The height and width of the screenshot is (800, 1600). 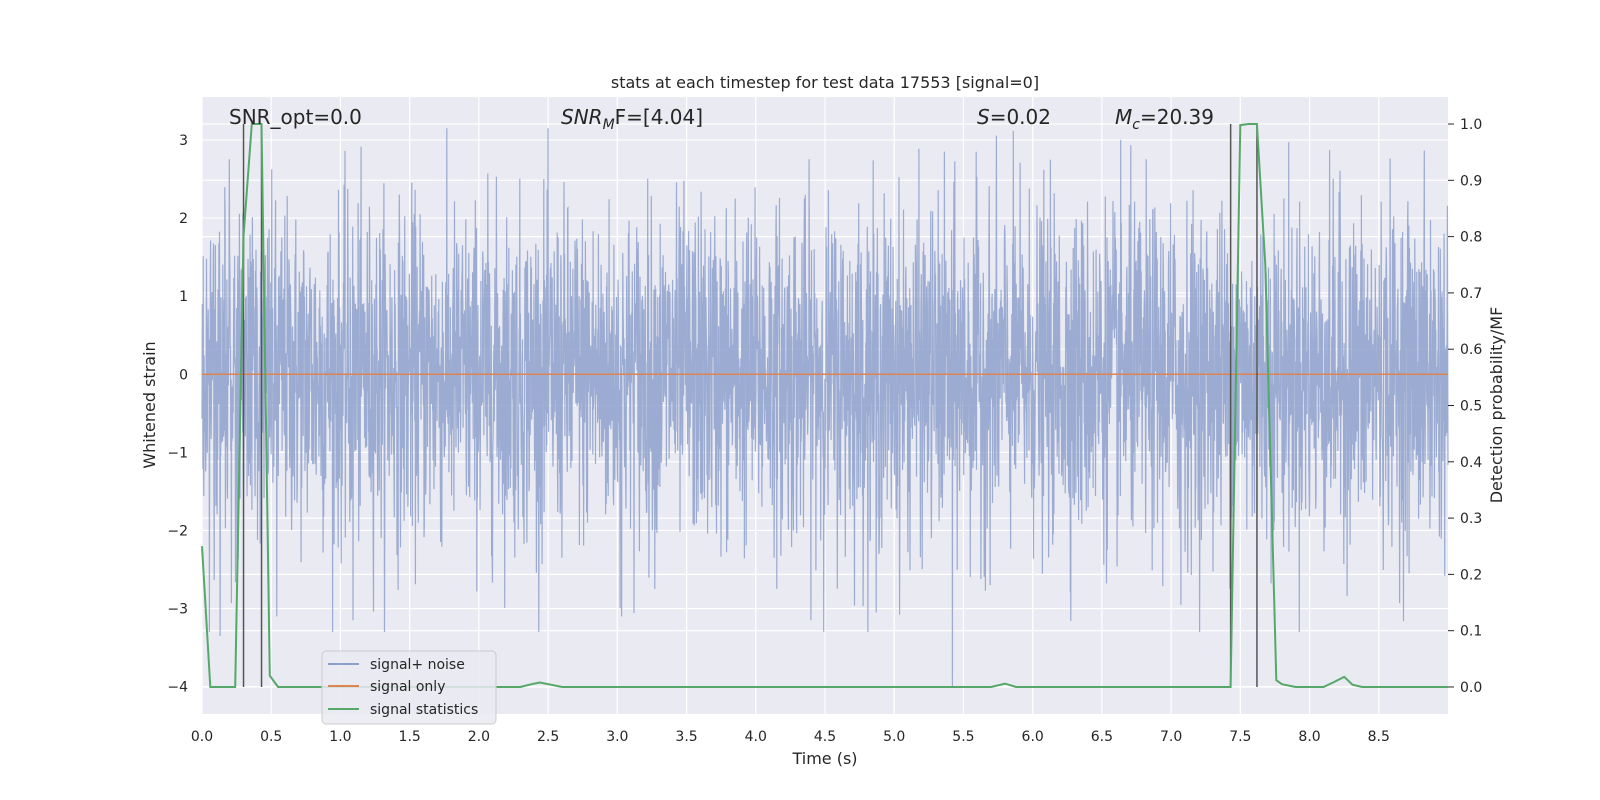 What do you see at coordinates (1471, 463) in the screenshot?
I see `y-right-tick-label: 0.4` at bounding box center [1471, 463].